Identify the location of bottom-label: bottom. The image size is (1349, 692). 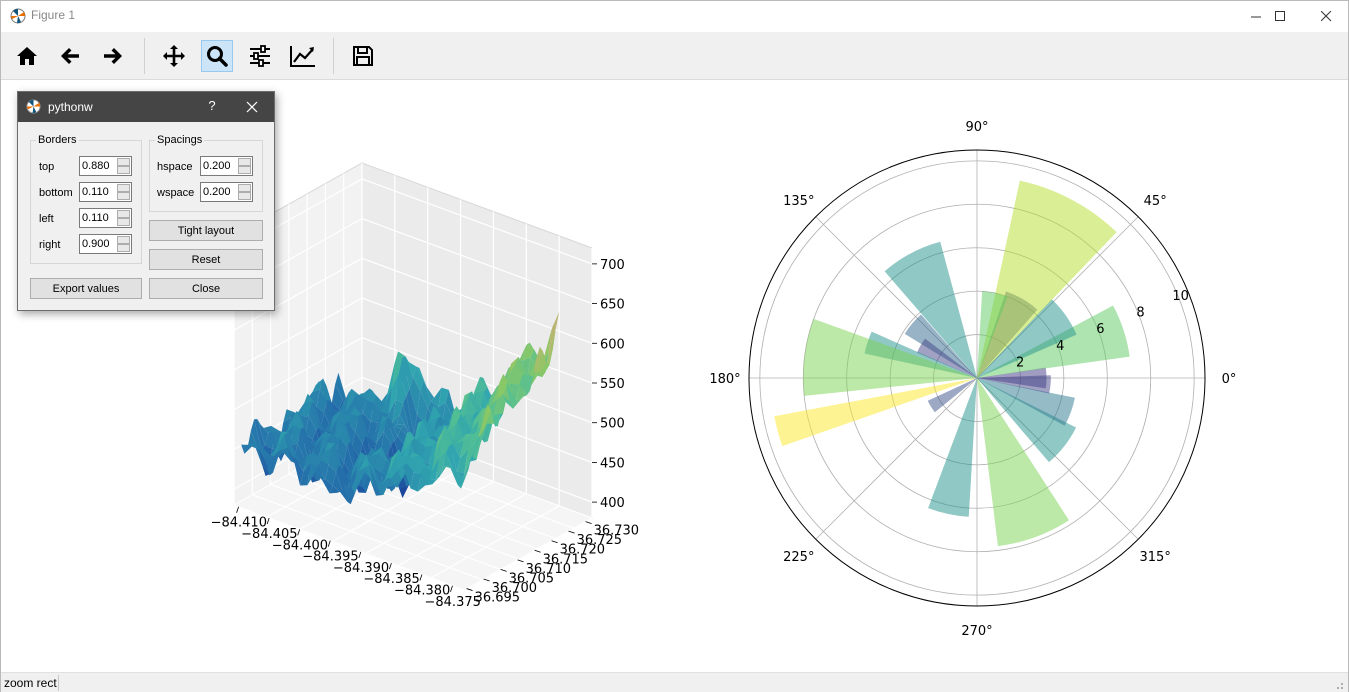
(56, 193).